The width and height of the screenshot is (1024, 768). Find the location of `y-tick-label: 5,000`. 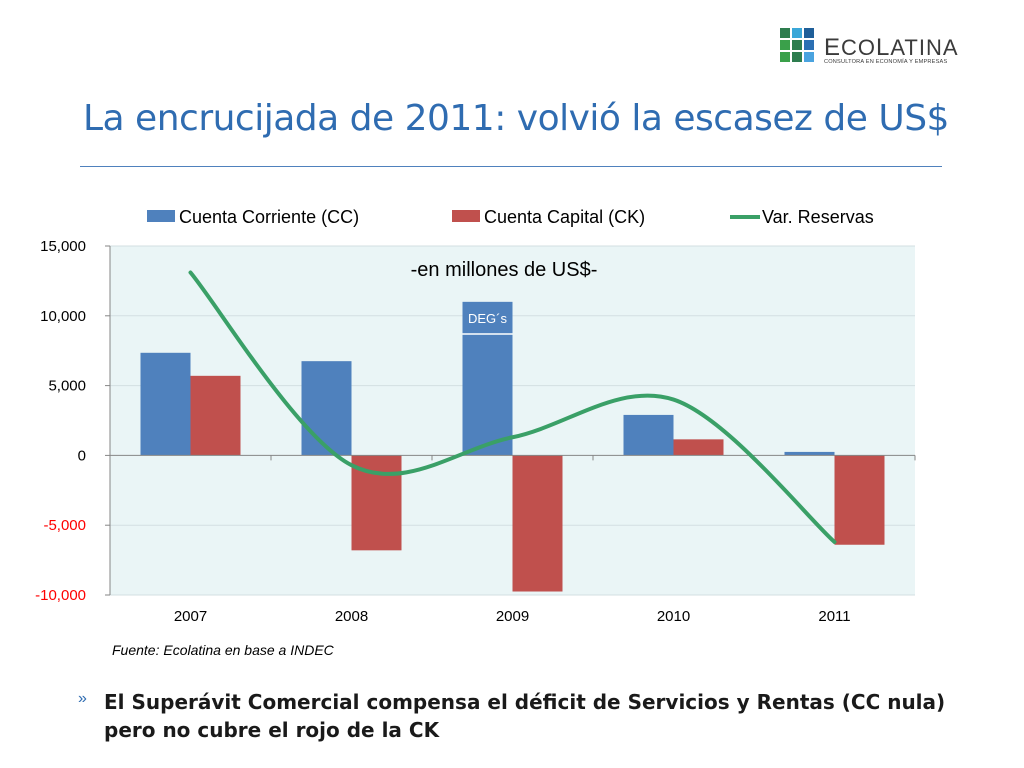

y-tick-label: 5,000 is located at coordinates (67, 386).